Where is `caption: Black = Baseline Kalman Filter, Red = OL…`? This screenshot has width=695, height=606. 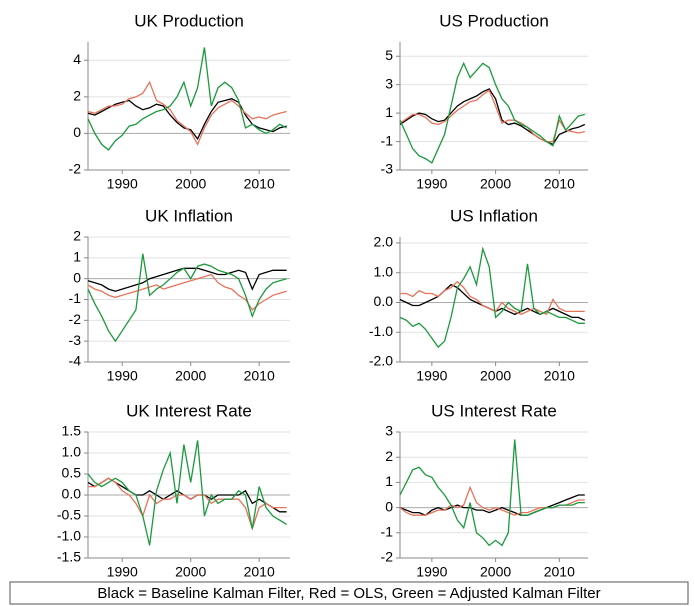 caption: Black = Baseline Kalman Filter, Red = OL… is located at coordinates (348, 593).